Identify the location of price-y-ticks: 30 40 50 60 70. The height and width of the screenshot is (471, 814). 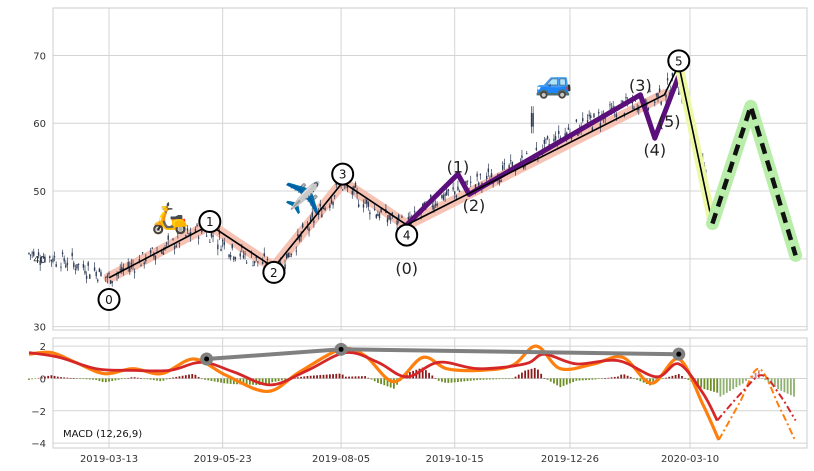
(39, 192).